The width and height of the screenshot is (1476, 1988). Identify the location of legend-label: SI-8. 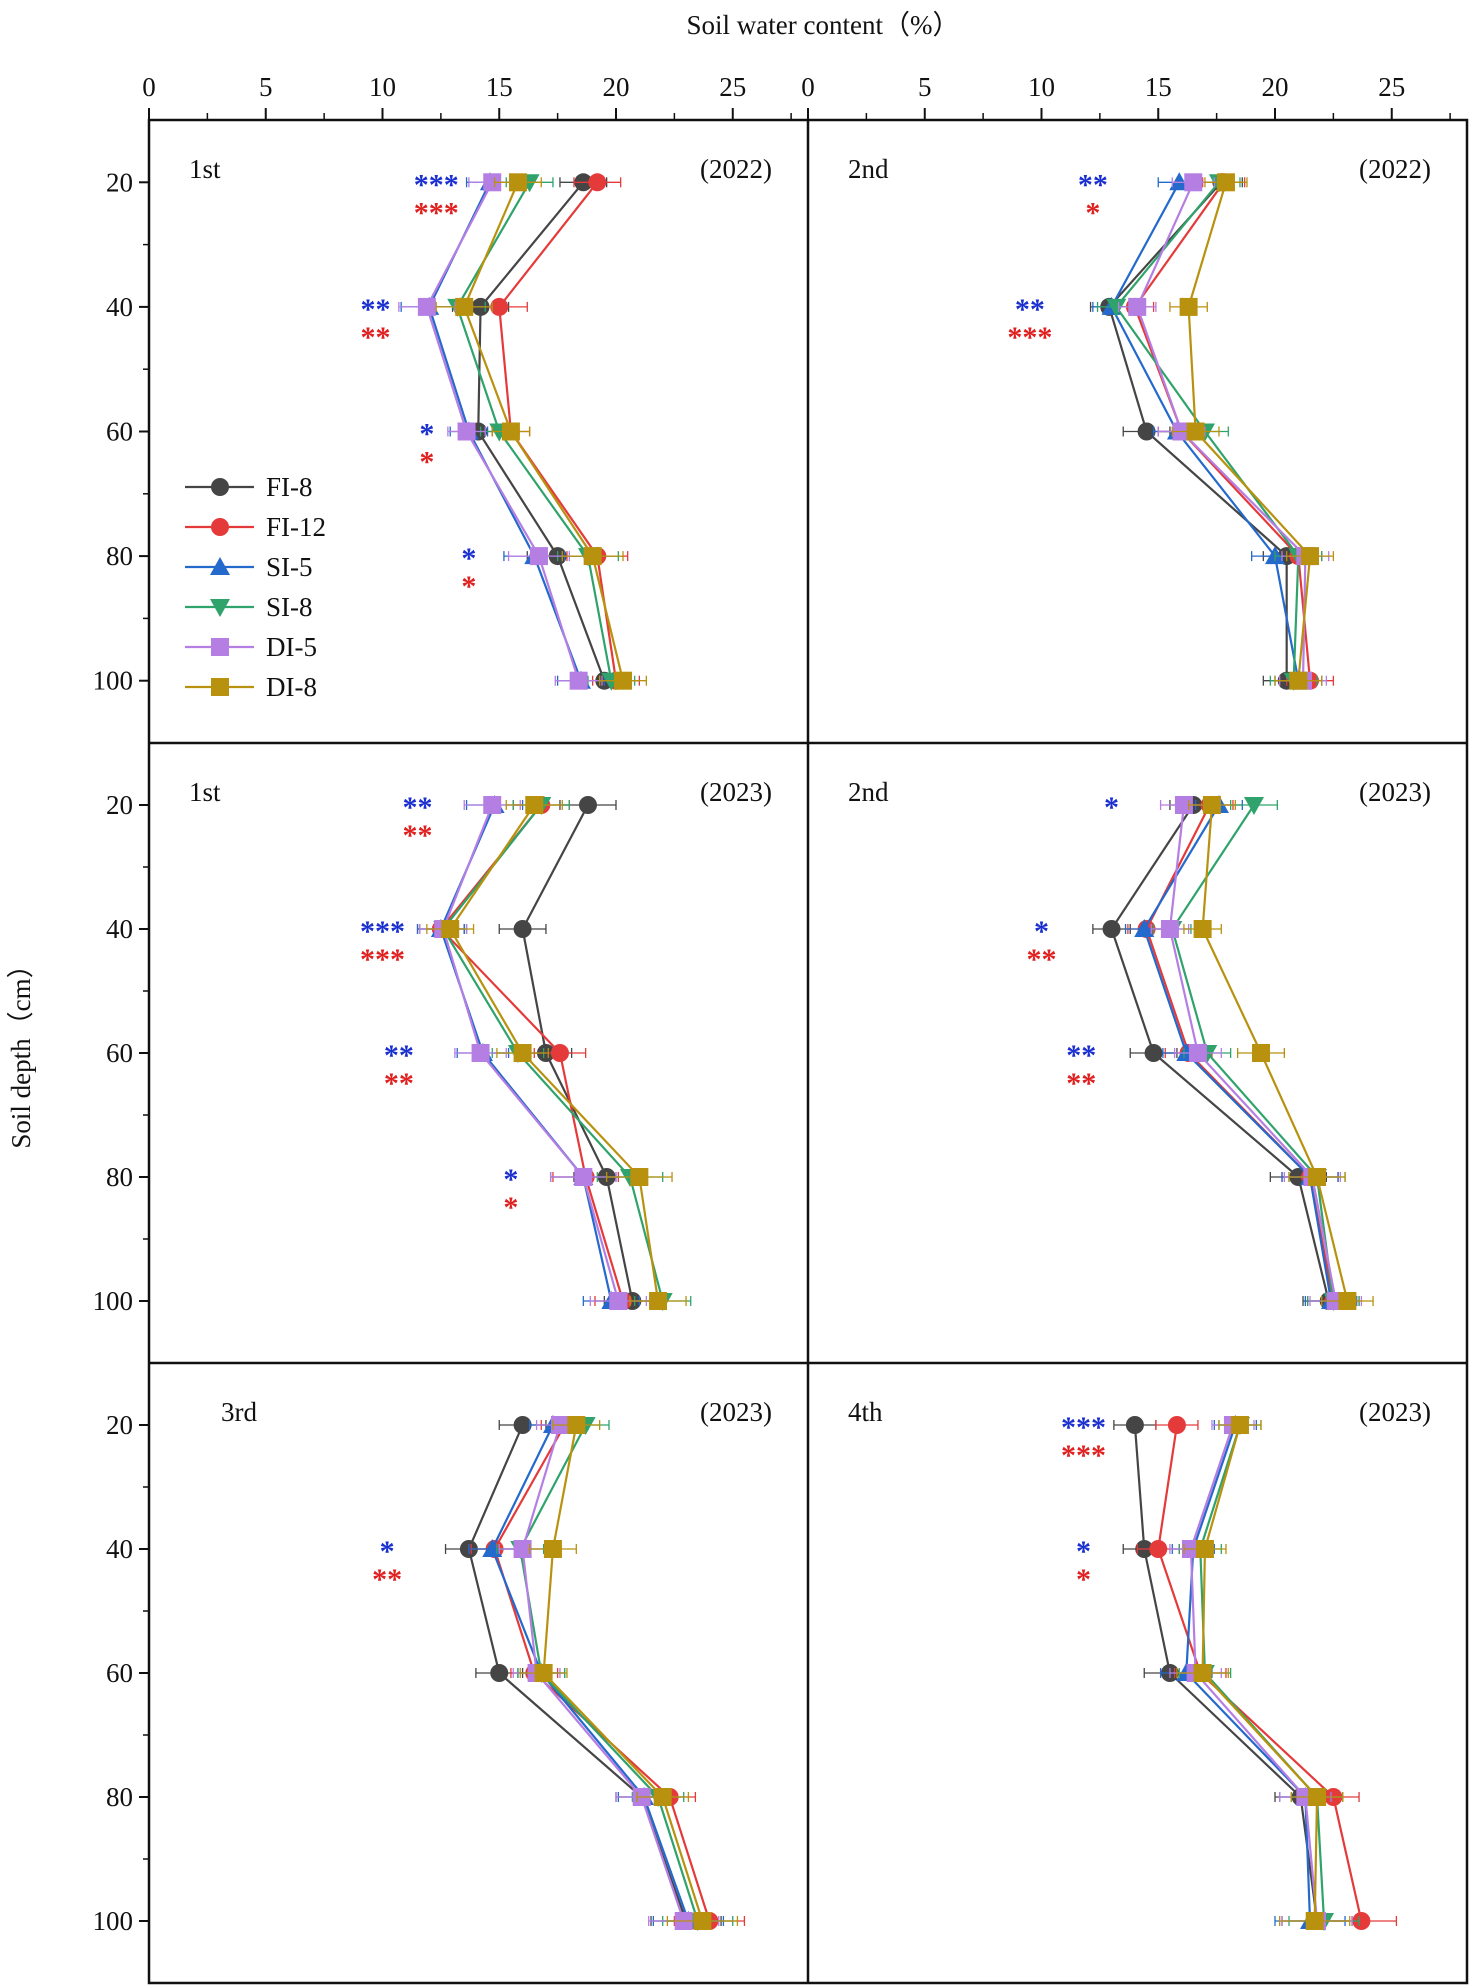
(289, 607).